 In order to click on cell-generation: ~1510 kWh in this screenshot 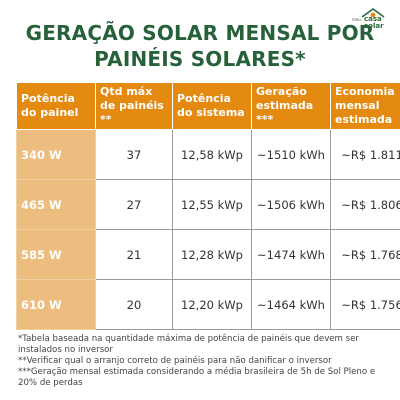, I will do `click(291, 154)`.